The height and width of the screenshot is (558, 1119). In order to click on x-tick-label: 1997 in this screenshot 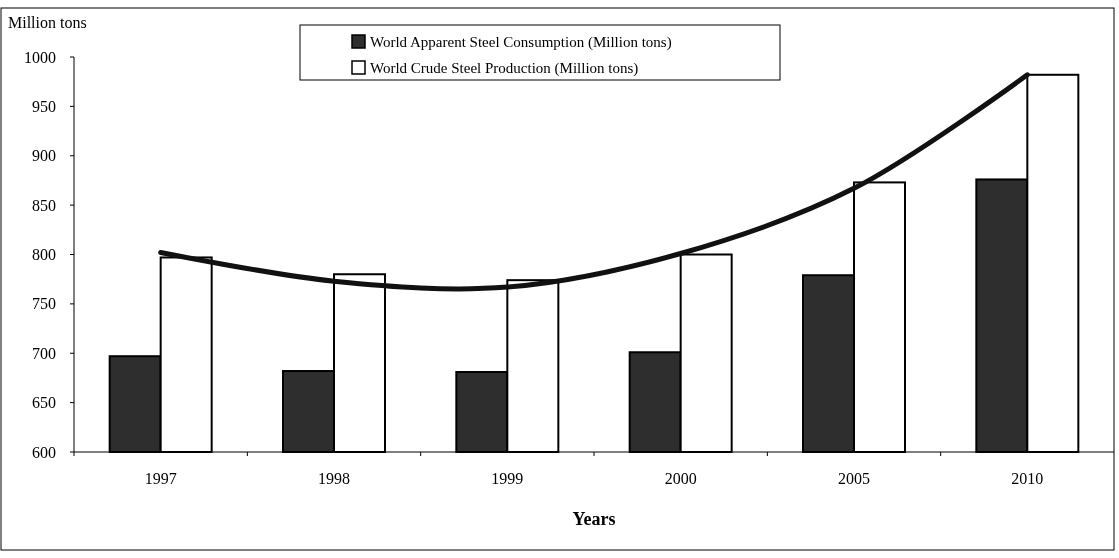, I will do `click(160, 478)`.